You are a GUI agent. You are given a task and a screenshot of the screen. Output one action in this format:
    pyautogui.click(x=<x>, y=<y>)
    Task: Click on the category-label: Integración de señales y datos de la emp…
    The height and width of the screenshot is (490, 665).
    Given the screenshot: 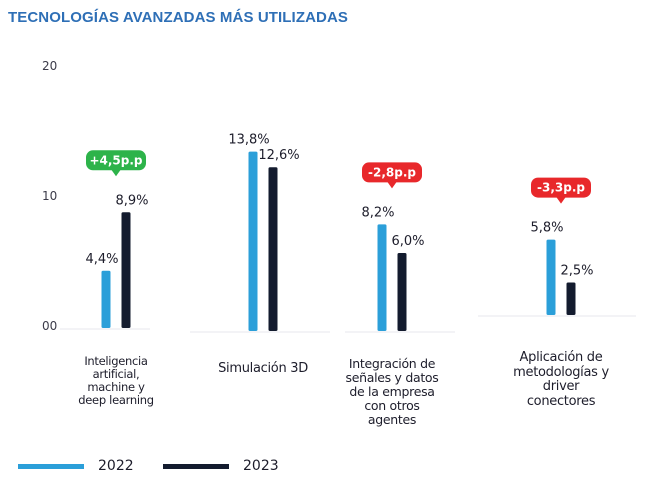 What is the action you would take?
    pyautogui.click(x=392, y=391)
    